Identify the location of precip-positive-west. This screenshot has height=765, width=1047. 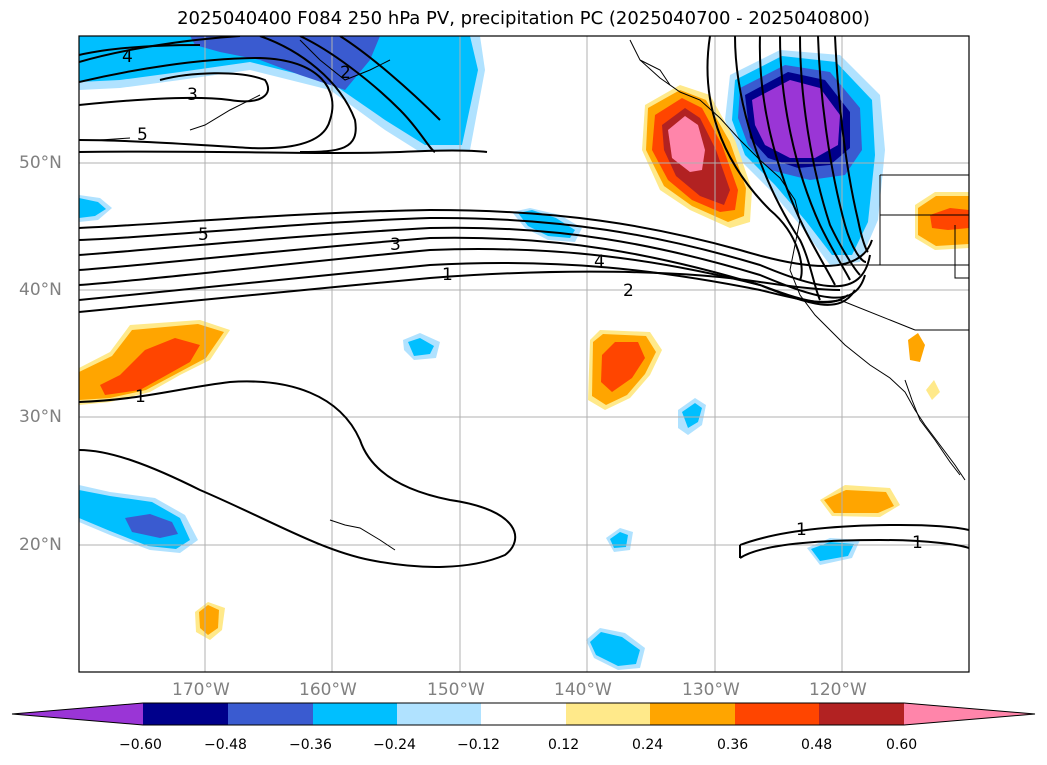
(154, 362).